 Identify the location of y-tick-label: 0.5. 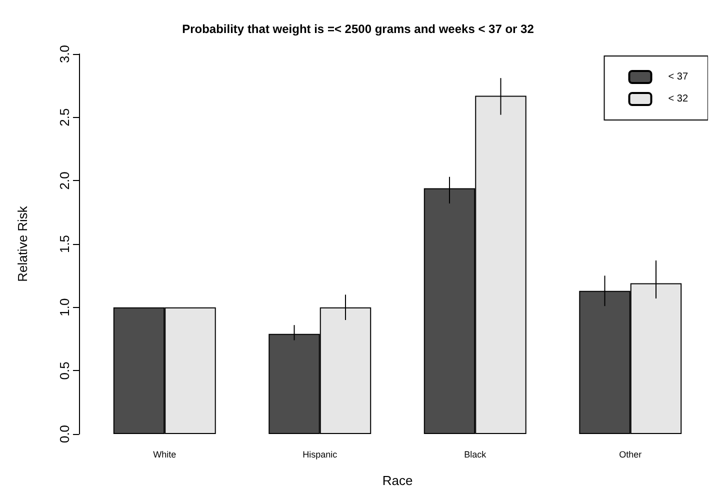
(64, 371).